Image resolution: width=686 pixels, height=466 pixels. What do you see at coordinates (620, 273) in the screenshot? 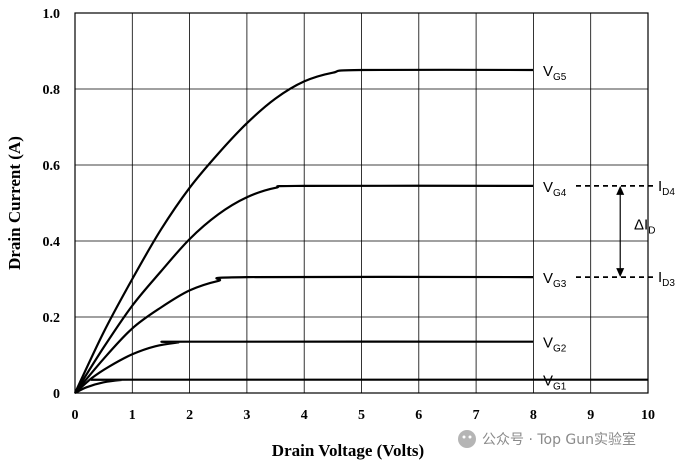
I see `delta-arrow-head-down` at bounding box center [620, 273].